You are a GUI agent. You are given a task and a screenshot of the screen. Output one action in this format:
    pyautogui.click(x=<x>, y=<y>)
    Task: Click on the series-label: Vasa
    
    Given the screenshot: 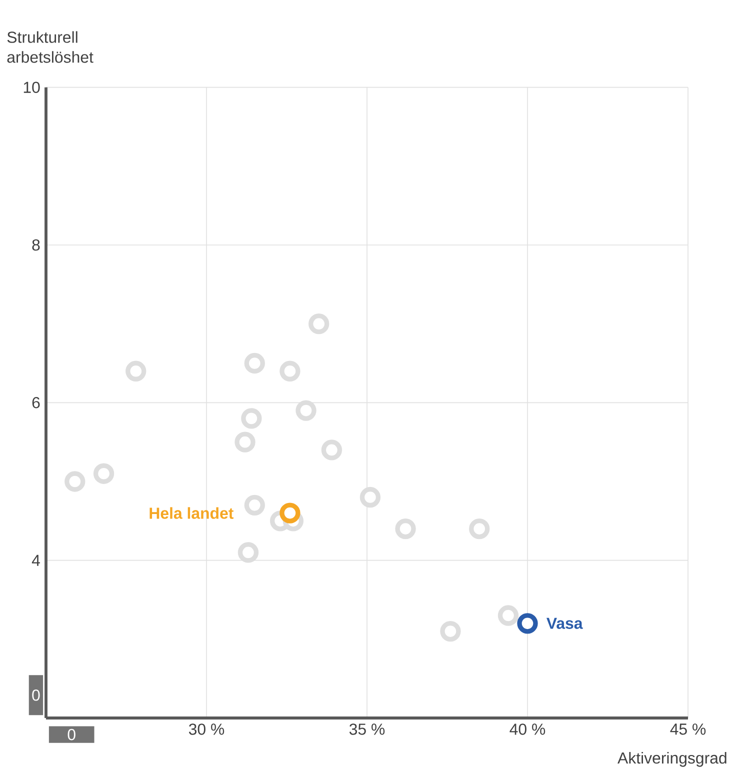 What is the action you would take?
    pyautogui.click(x=565, y=623)
    